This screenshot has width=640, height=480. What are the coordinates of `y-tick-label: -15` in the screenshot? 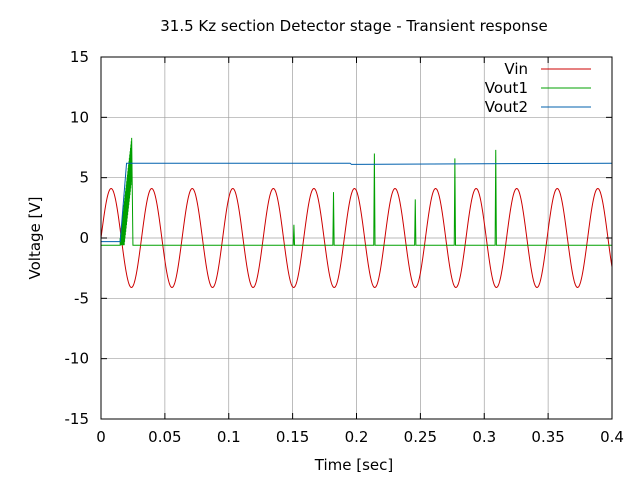 It's located at (77, 419).